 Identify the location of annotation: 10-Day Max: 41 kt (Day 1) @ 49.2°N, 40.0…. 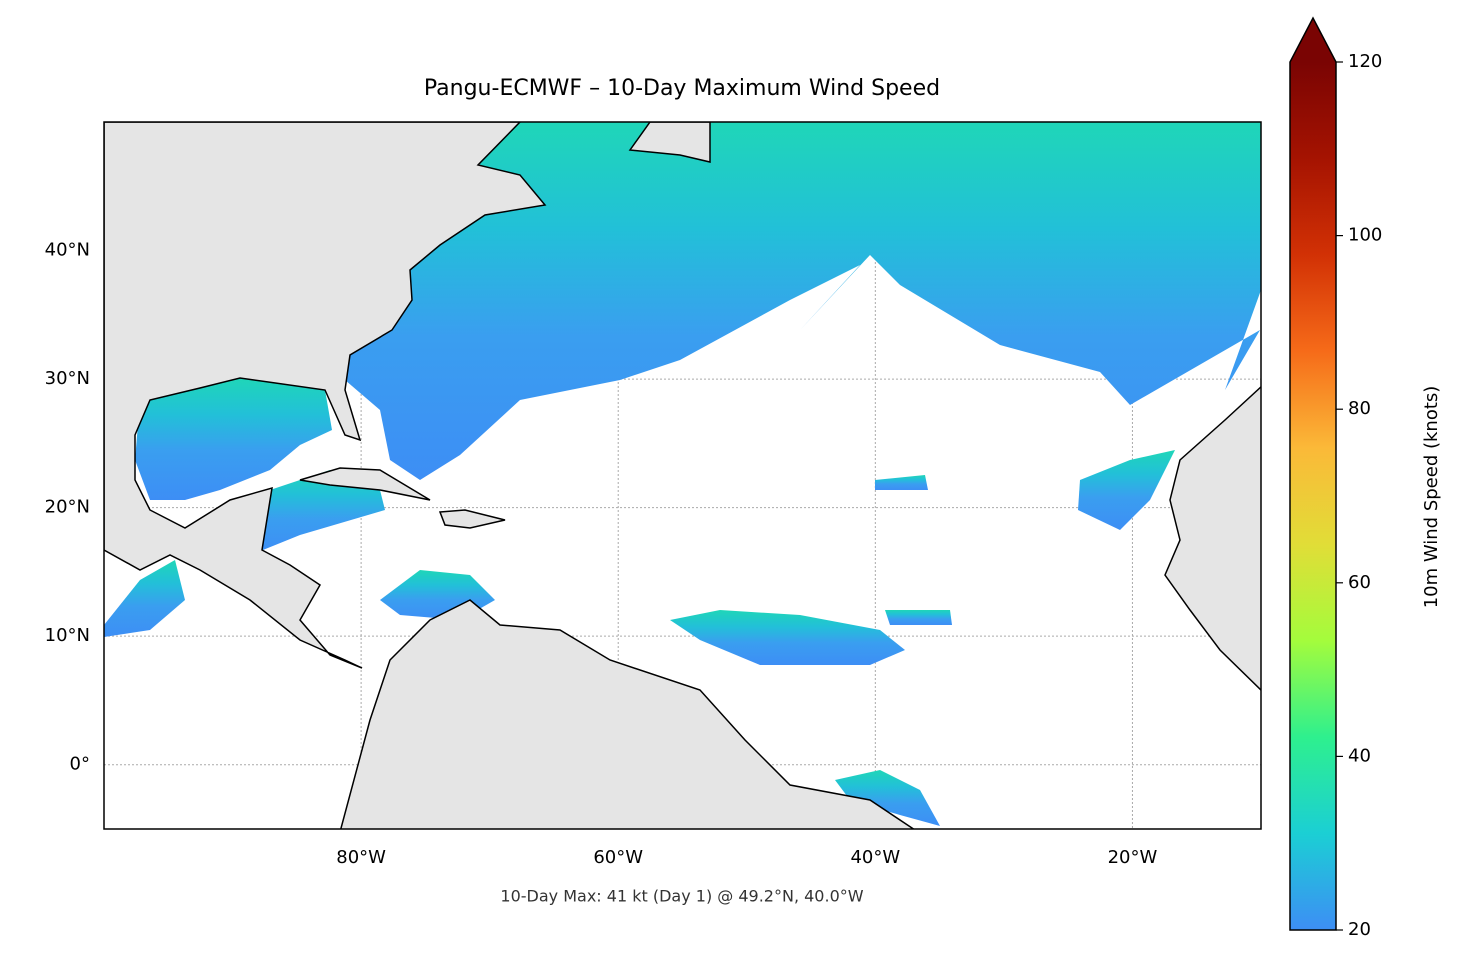
(681, 896).